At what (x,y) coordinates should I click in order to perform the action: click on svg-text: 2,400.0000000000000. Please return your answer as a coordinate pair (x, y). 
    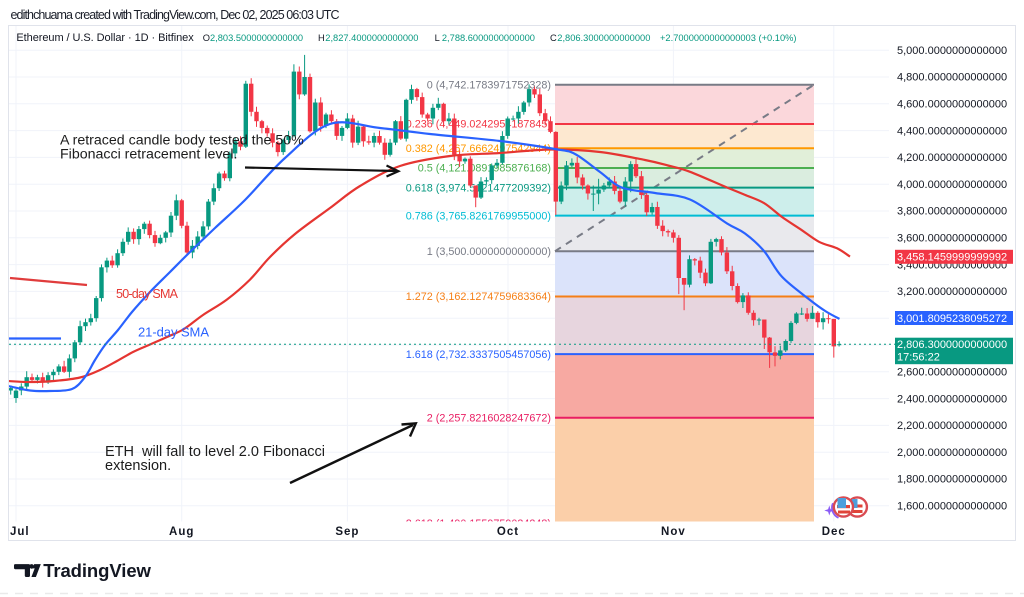
    Looking at the image, I should click on (952, 399).